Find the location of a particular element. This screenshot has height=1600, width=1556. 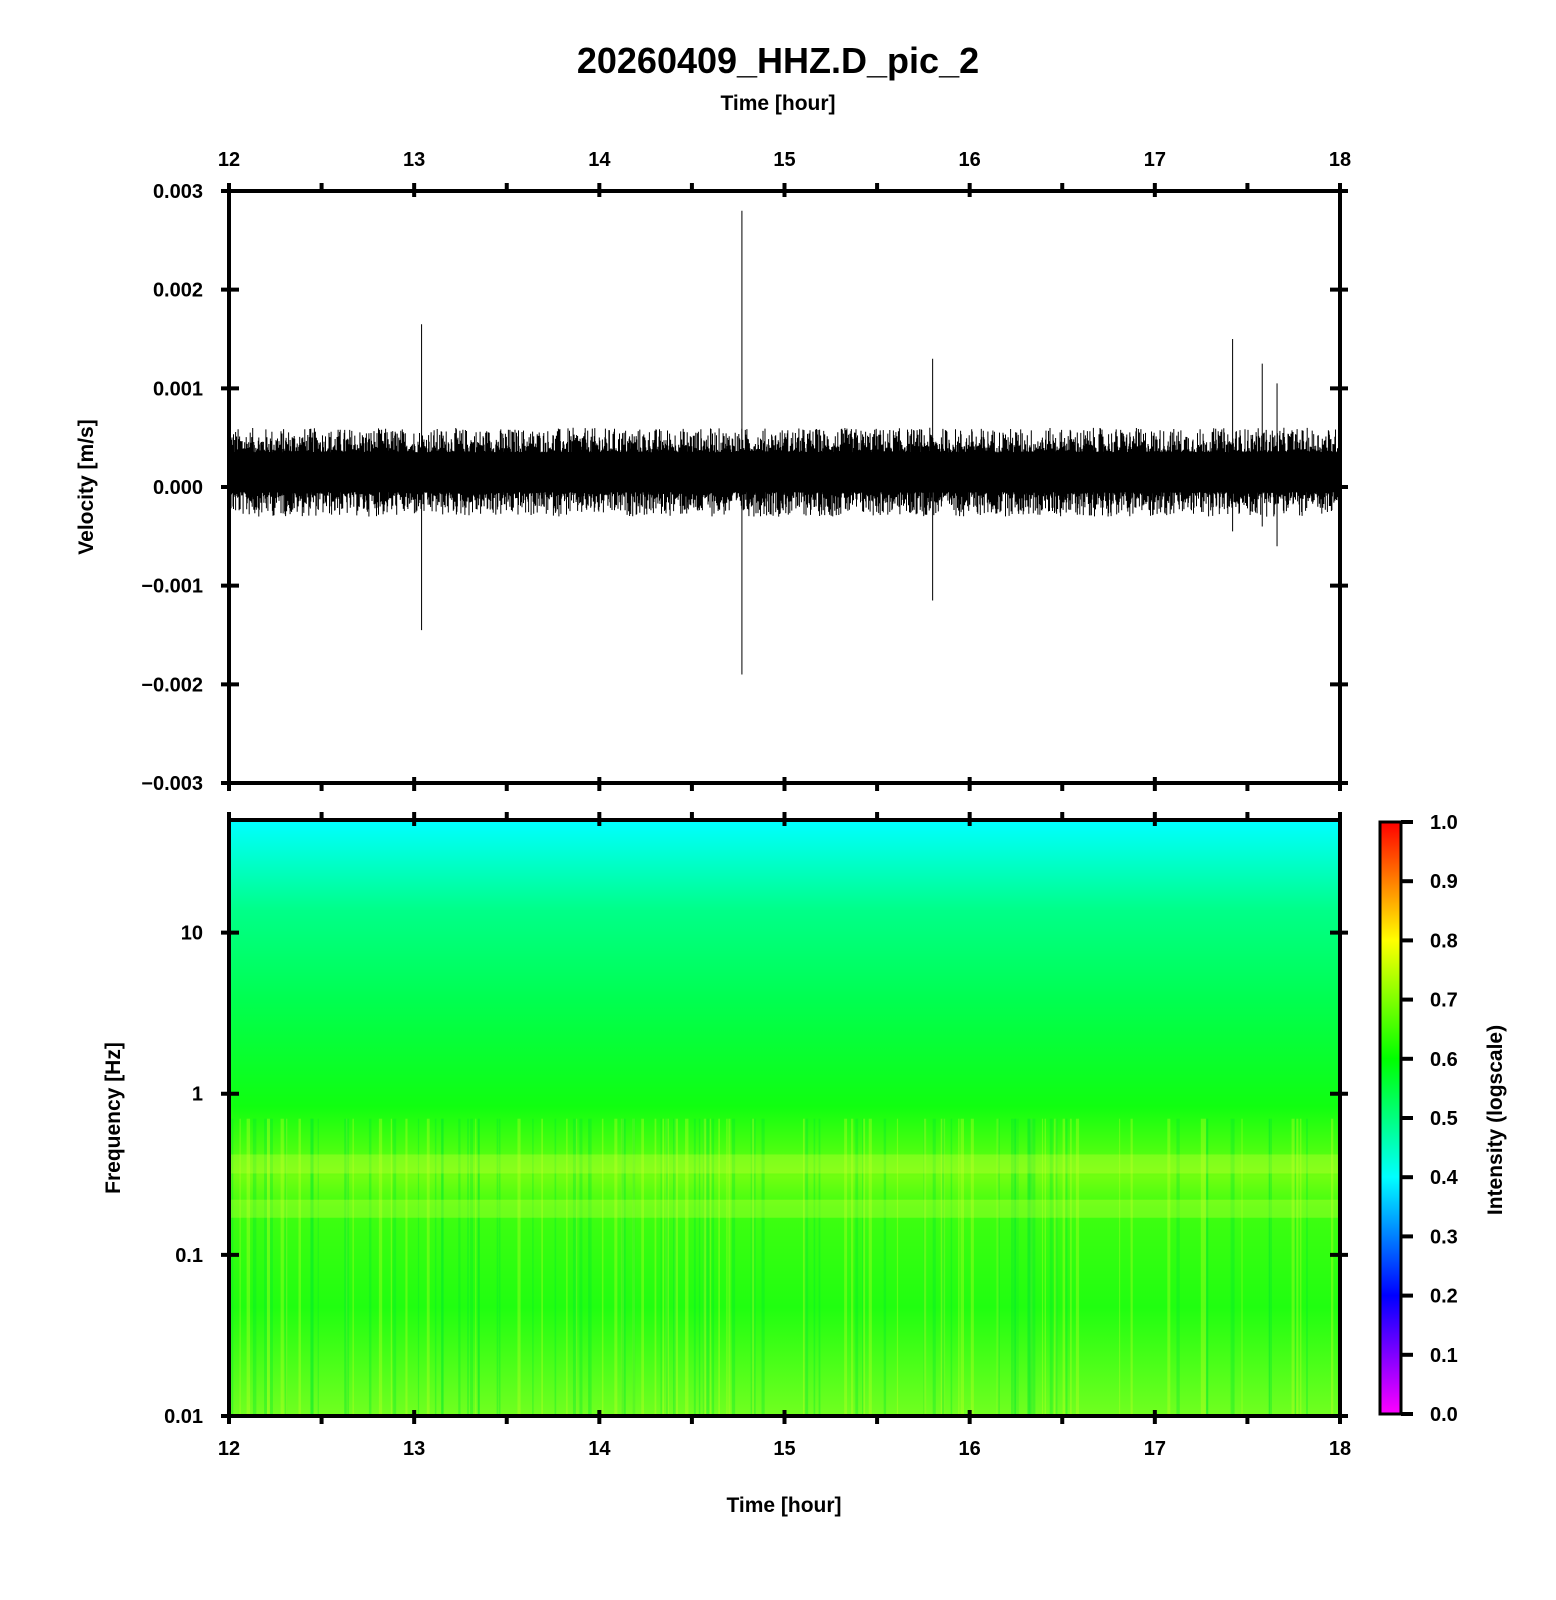

y-tick-label: −0.003 is located at coordinates (172, 784).